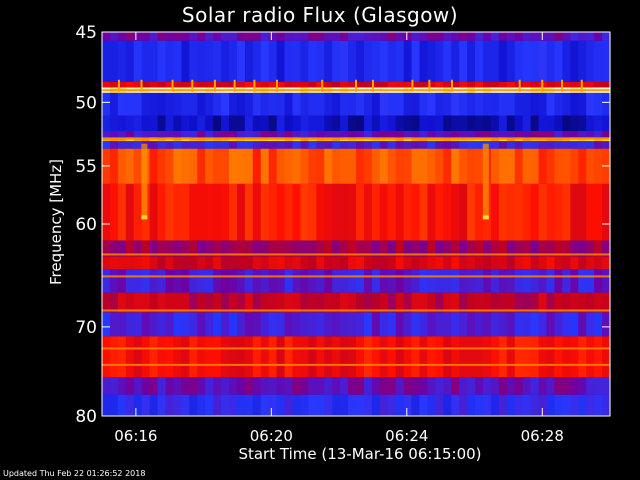 The height and width of the screenshot is (480, 640). Describe the element at coordinates (144, 181) in the screenshot. I see `radio-burst` at that location.